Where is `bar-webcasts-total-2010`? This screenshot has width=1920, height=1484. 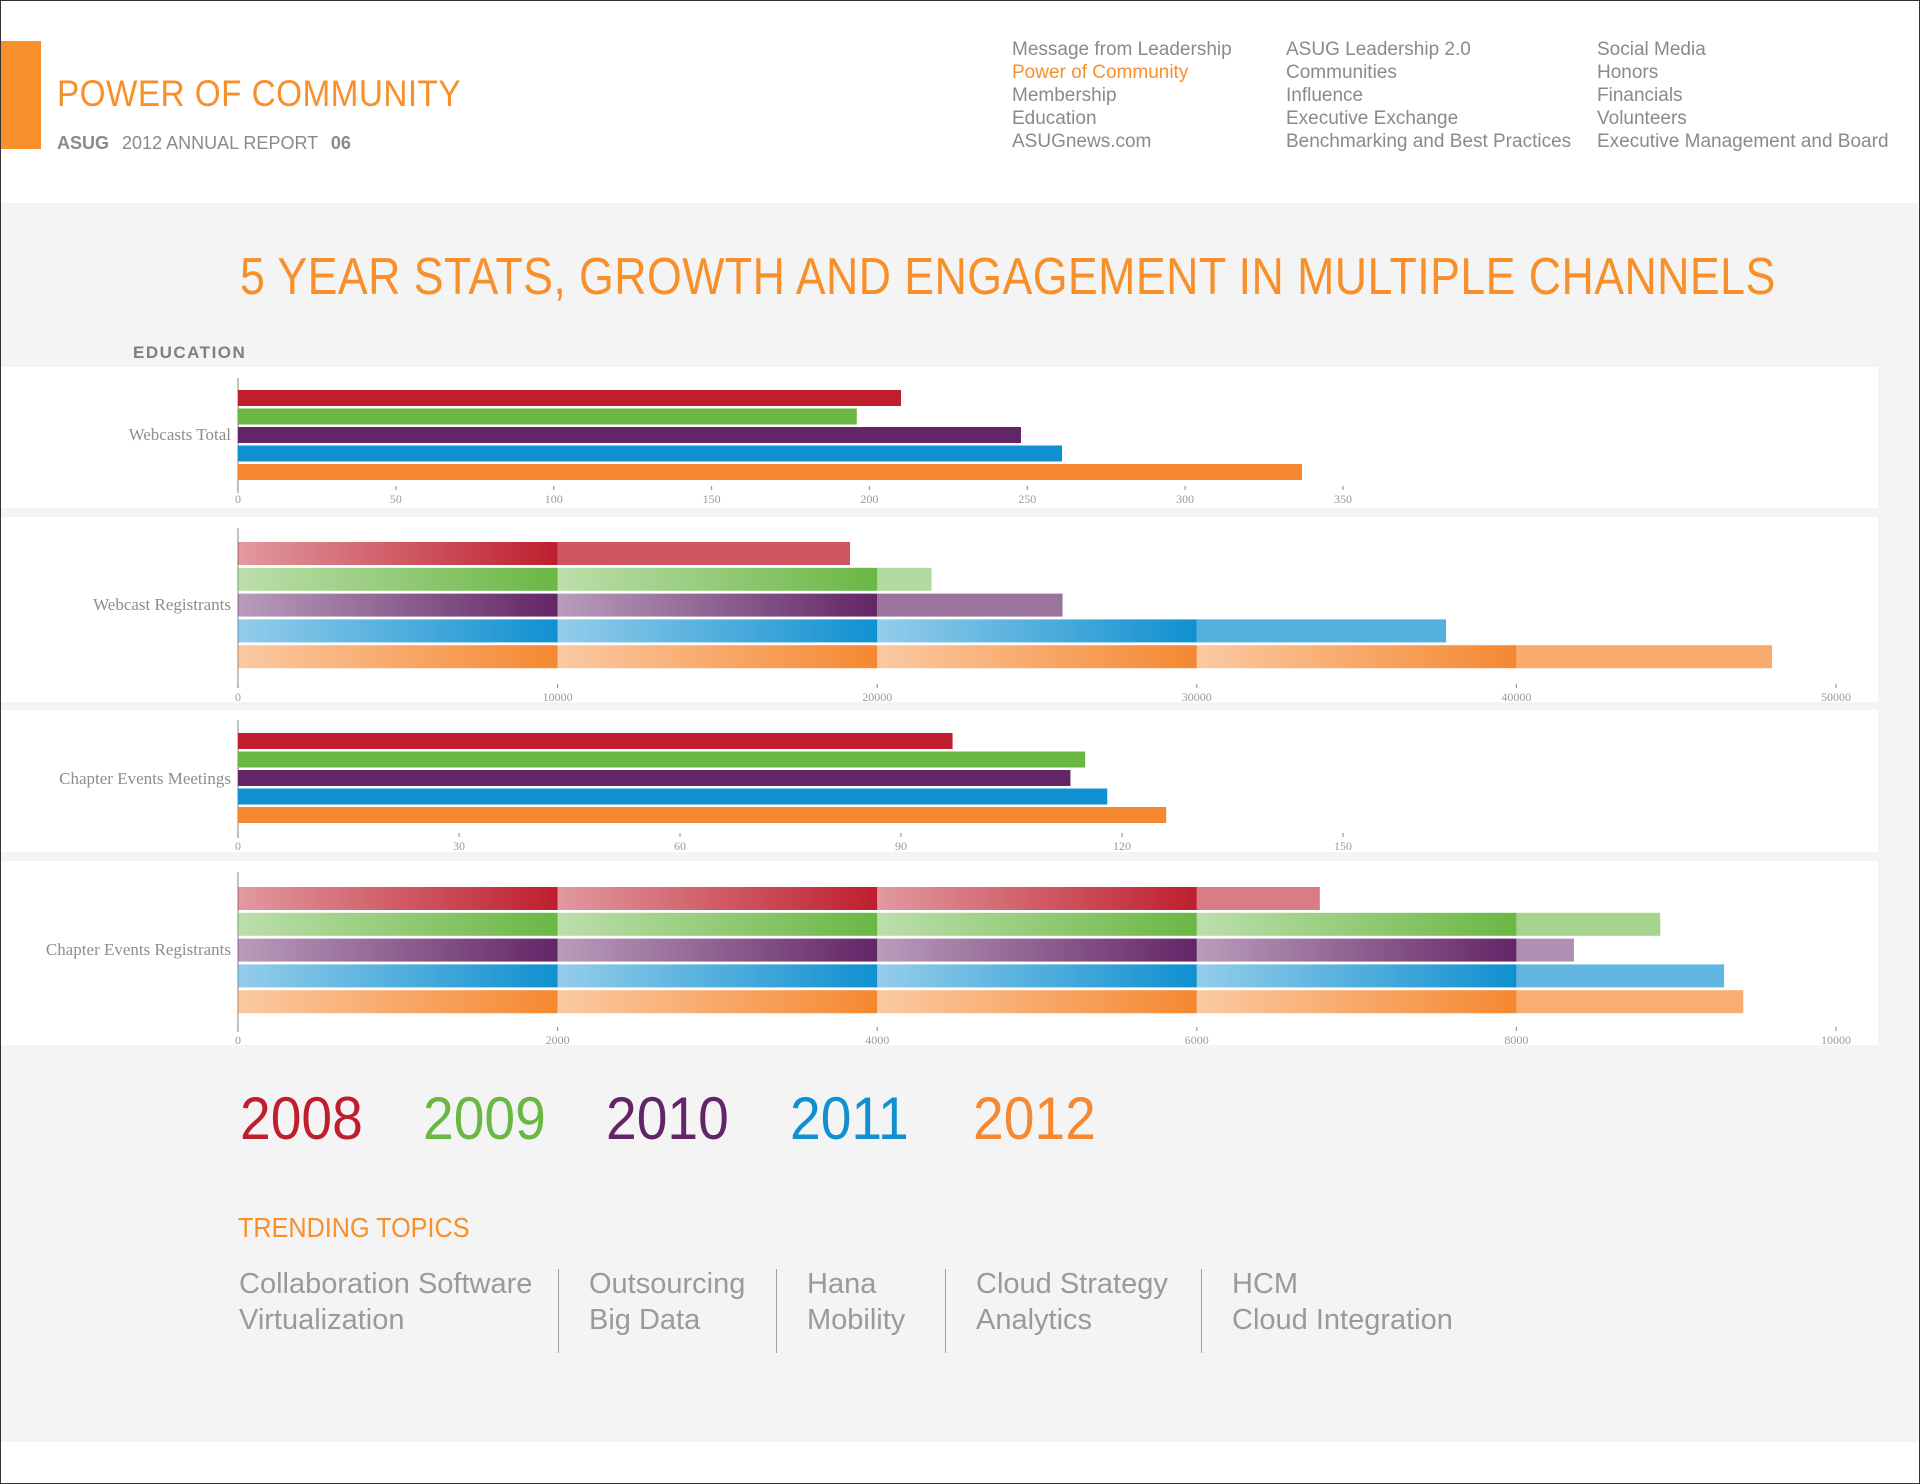
bar-webcasts-total-2010 is located at coordinates (629, 435).